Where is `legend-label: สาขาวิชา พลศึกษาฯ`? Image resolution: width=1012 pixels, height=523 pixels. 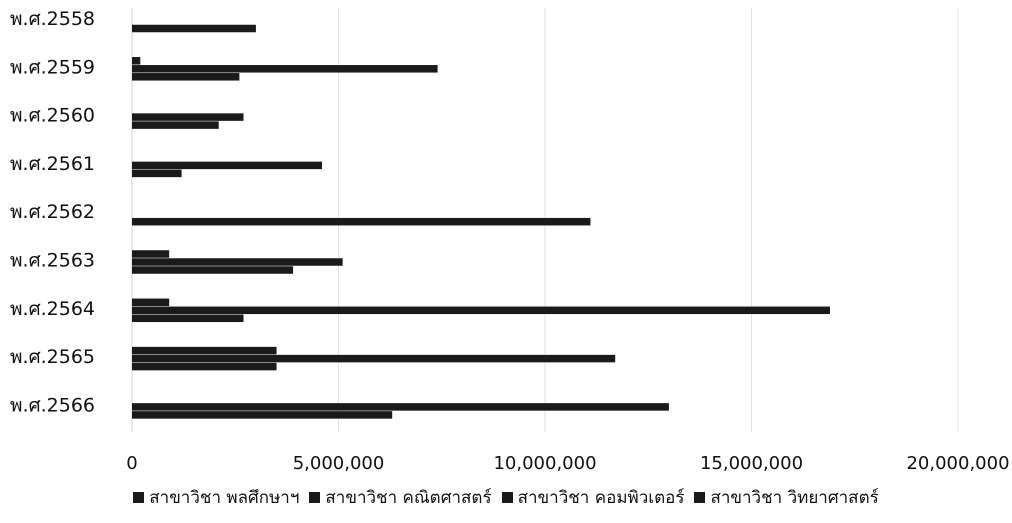
legend-label: สาขาวิชา พลศึกษาฯ is located at coordinates (224, 498).